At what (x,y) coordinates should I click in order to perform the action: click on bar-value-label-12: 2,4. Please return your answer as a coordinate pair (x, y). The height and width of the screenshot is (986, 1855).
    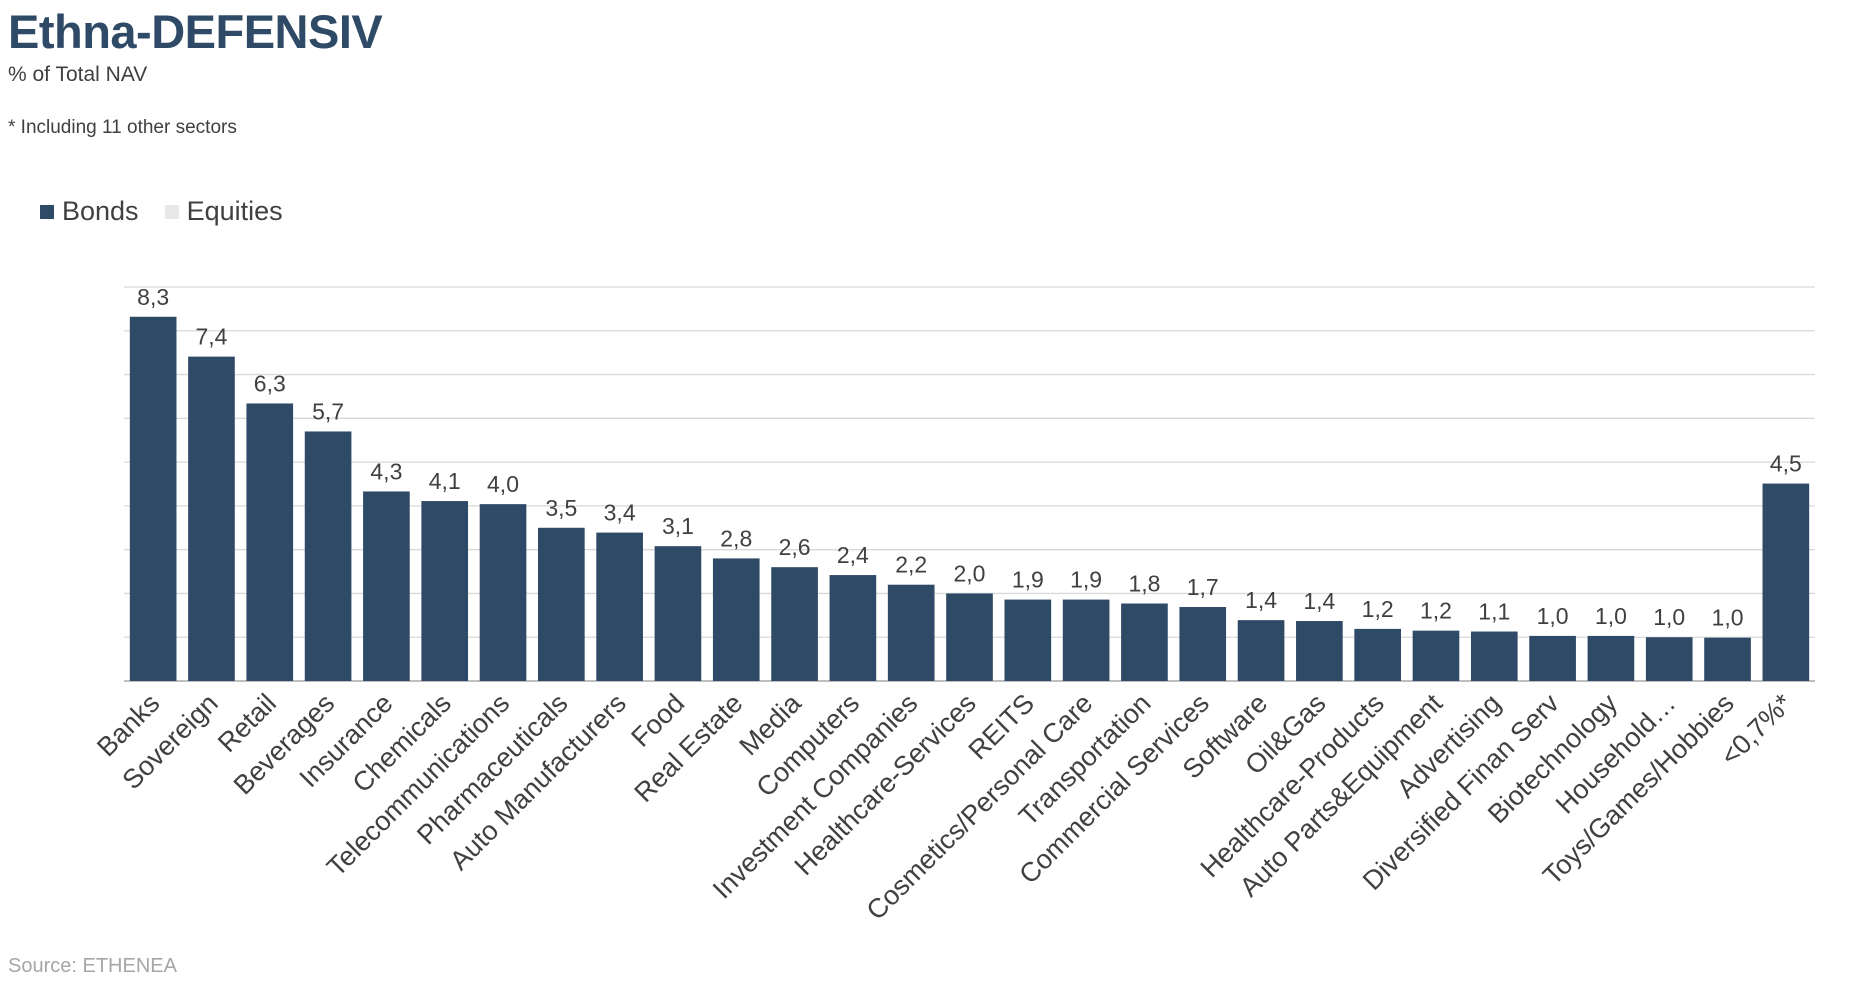
    Looking at the image, I should click on (853, 555).